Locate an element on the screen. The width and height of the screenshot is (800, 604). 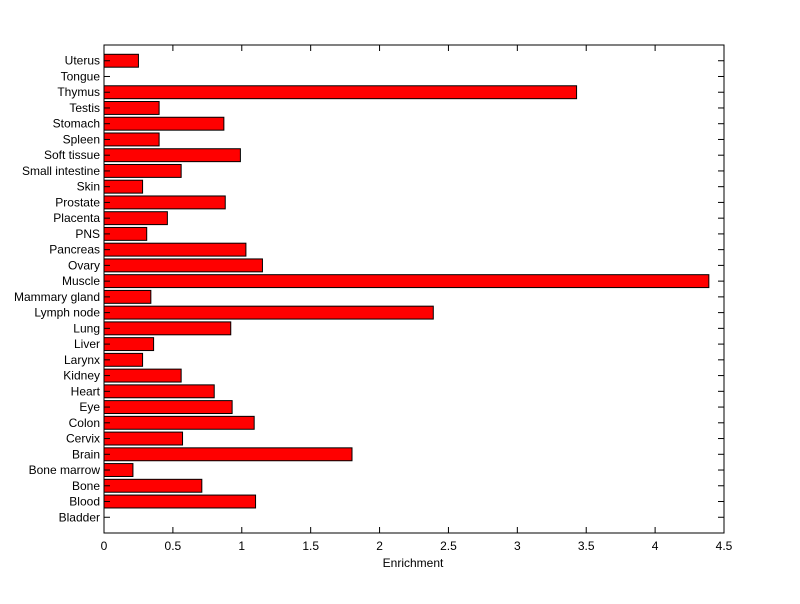
y-tick-label-bone: Bone is located at coordinates (86, 486).